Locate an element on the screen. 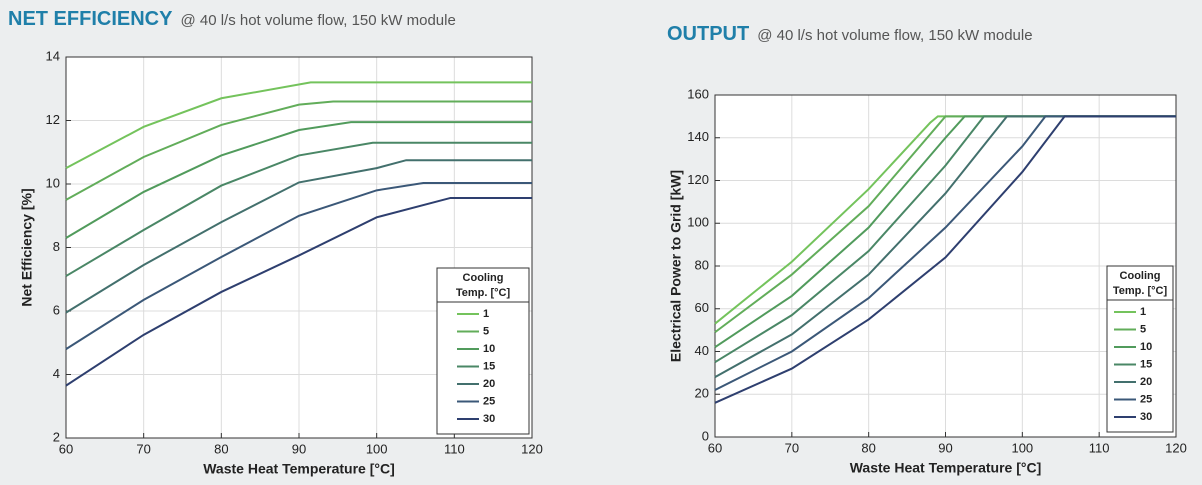 This screenshot has height=485, width=1202. y-tick-label: 160 is located at coordinates (698, 93).